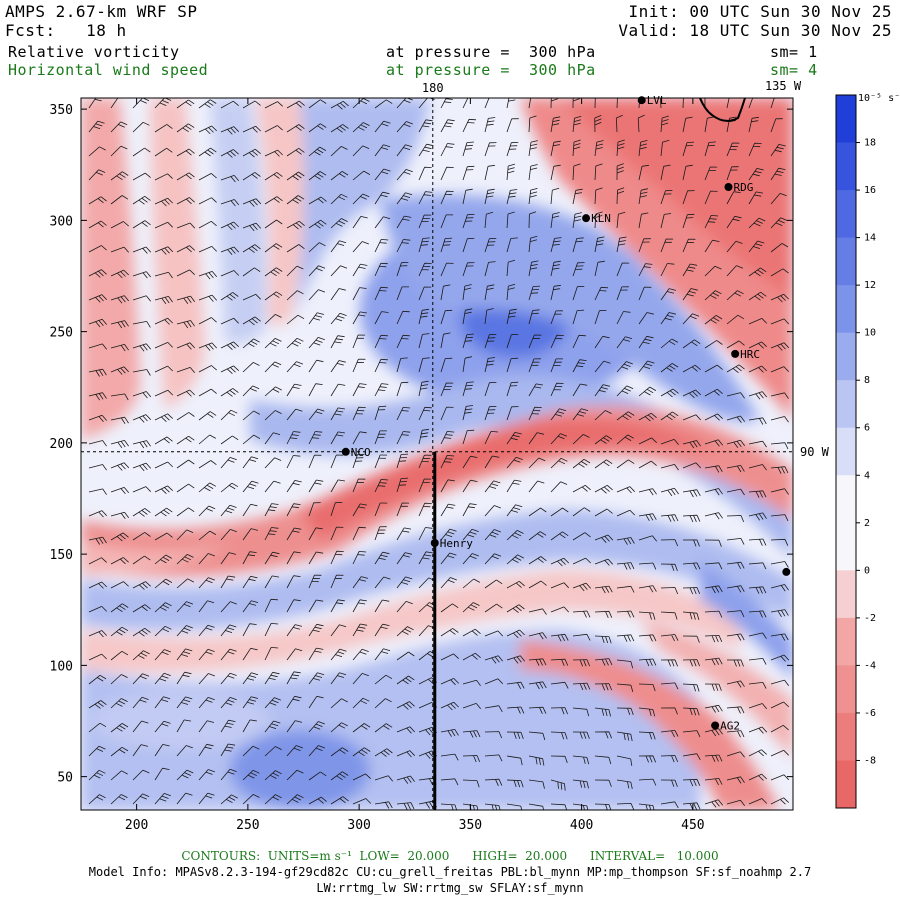 This screenshot has width=900, height=900. What do you see at coordinates (358, 825) in the screenshot?
I see `x-tick-label: 300` at bounding box center [358, 825].